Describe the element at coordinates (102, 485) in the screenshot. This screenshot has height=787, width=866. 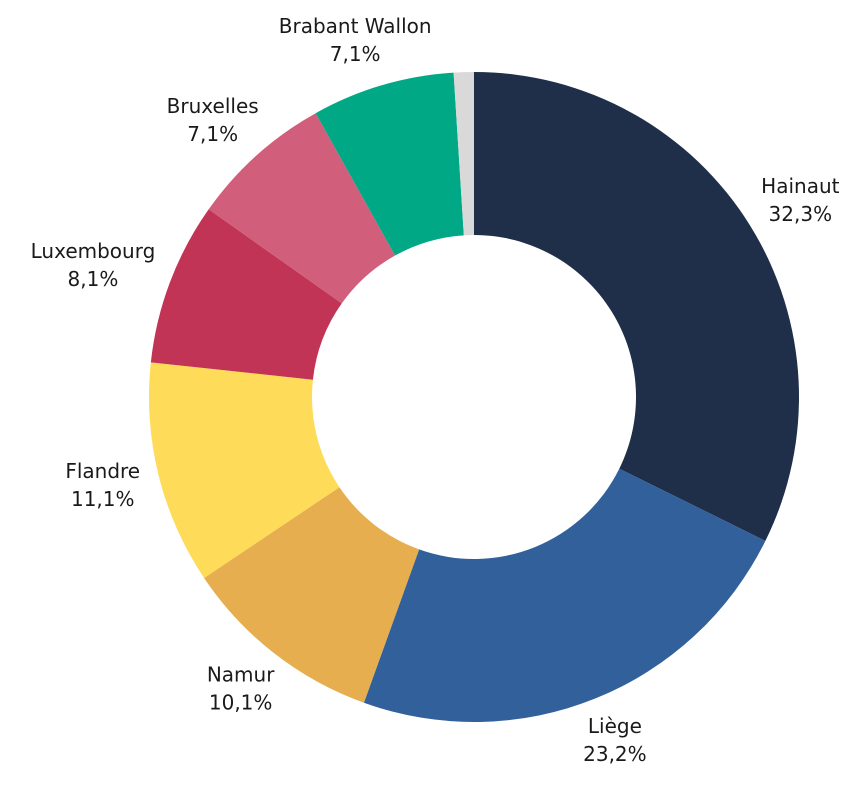
I see `slice-label: Flandre 11,1%` at that location.